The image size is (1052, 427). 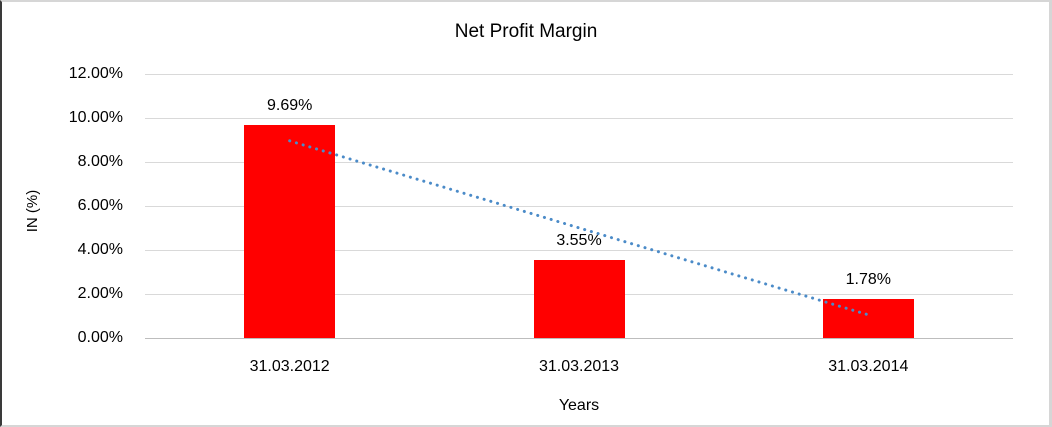 What do you see at coordinates (289, 105) in the screenshot?
I see `bar-value-label: 9.69%` at bounding box center [289, 105].